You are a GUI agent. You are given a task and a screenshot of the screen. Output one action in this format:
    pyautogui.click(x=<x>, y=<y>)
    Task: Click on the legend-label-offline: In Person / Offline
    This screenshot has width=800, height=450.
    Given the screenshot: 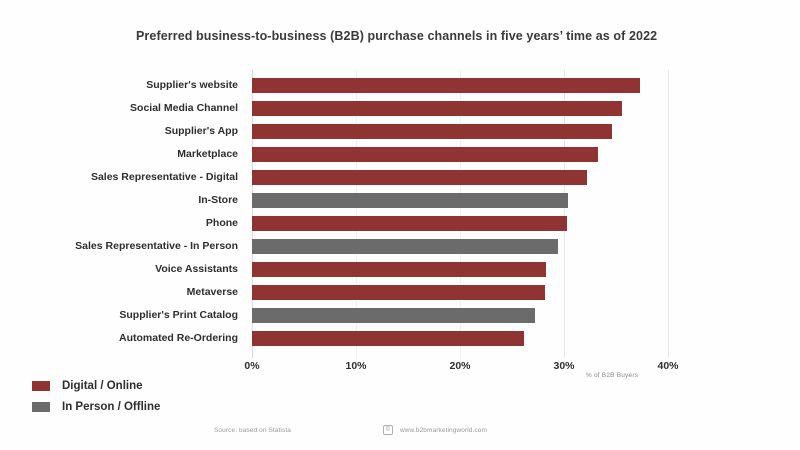 What is the action you would take?
    pyautogui.click(x=111, y=407)
    